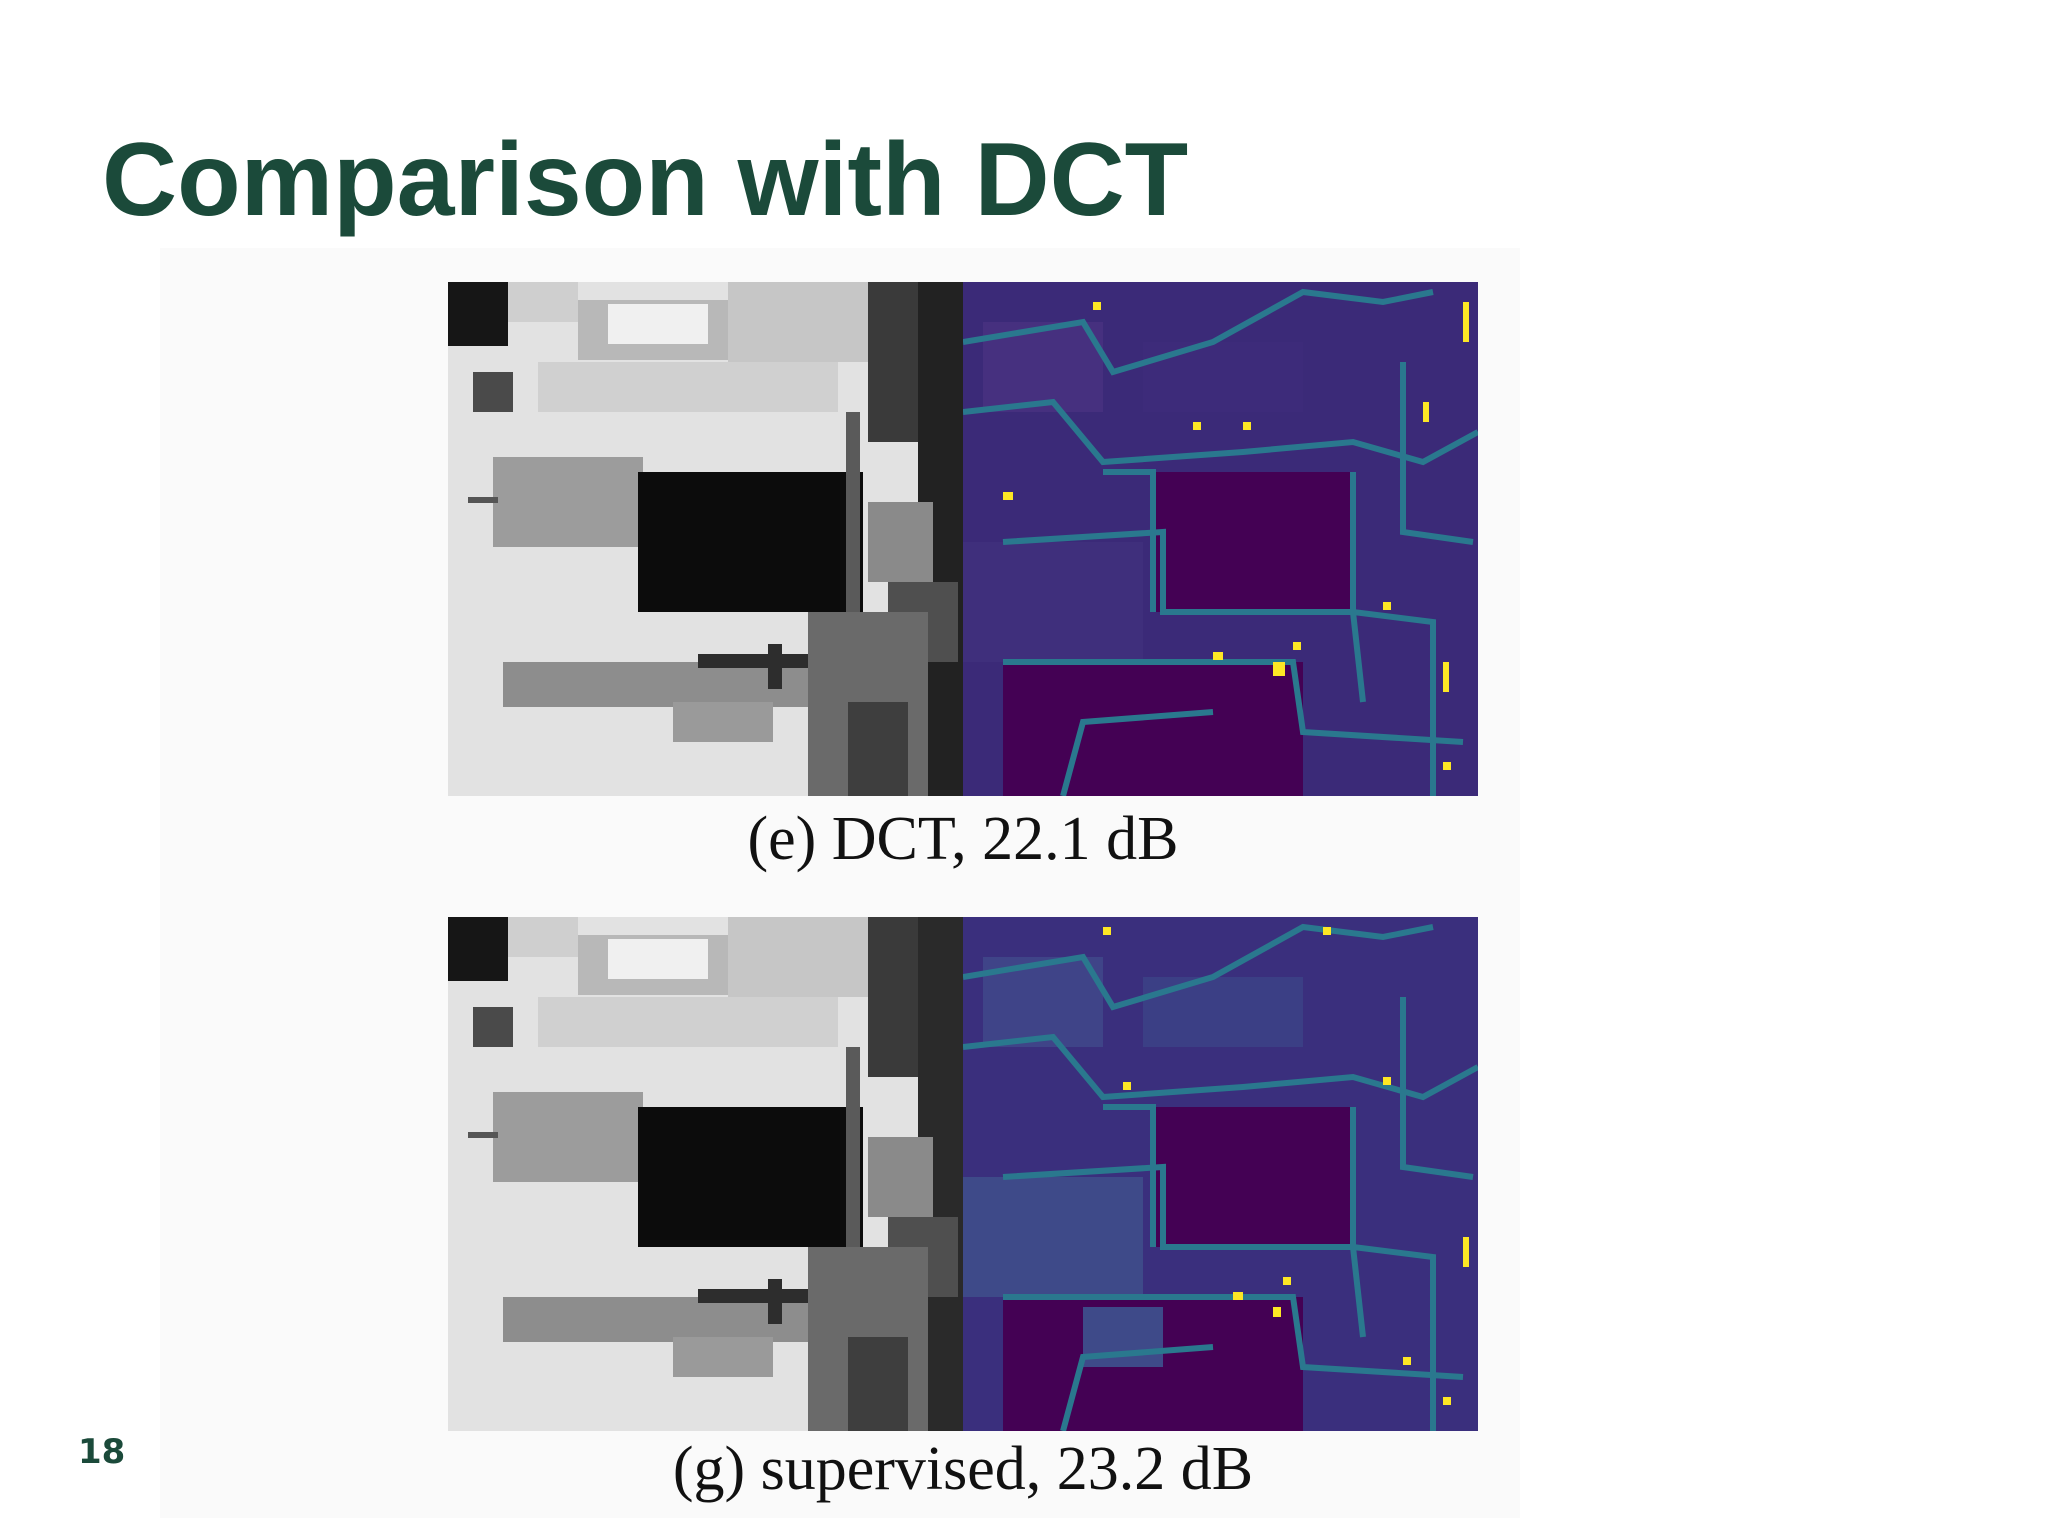  Describe the element at coordinates (963, 1469) in the screenshot. I see `supervised-caption: (g) supervised, 23.2 dB` at that location.